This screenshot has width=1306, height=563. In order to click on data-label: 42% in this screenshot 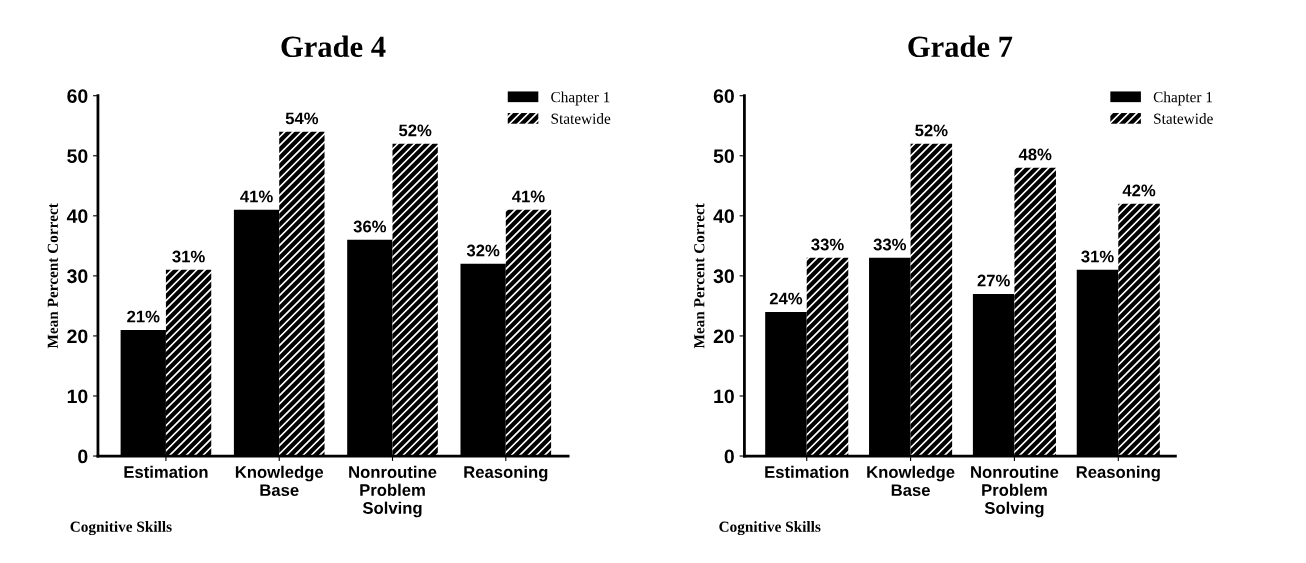, I will do `click(1139, 190)`.